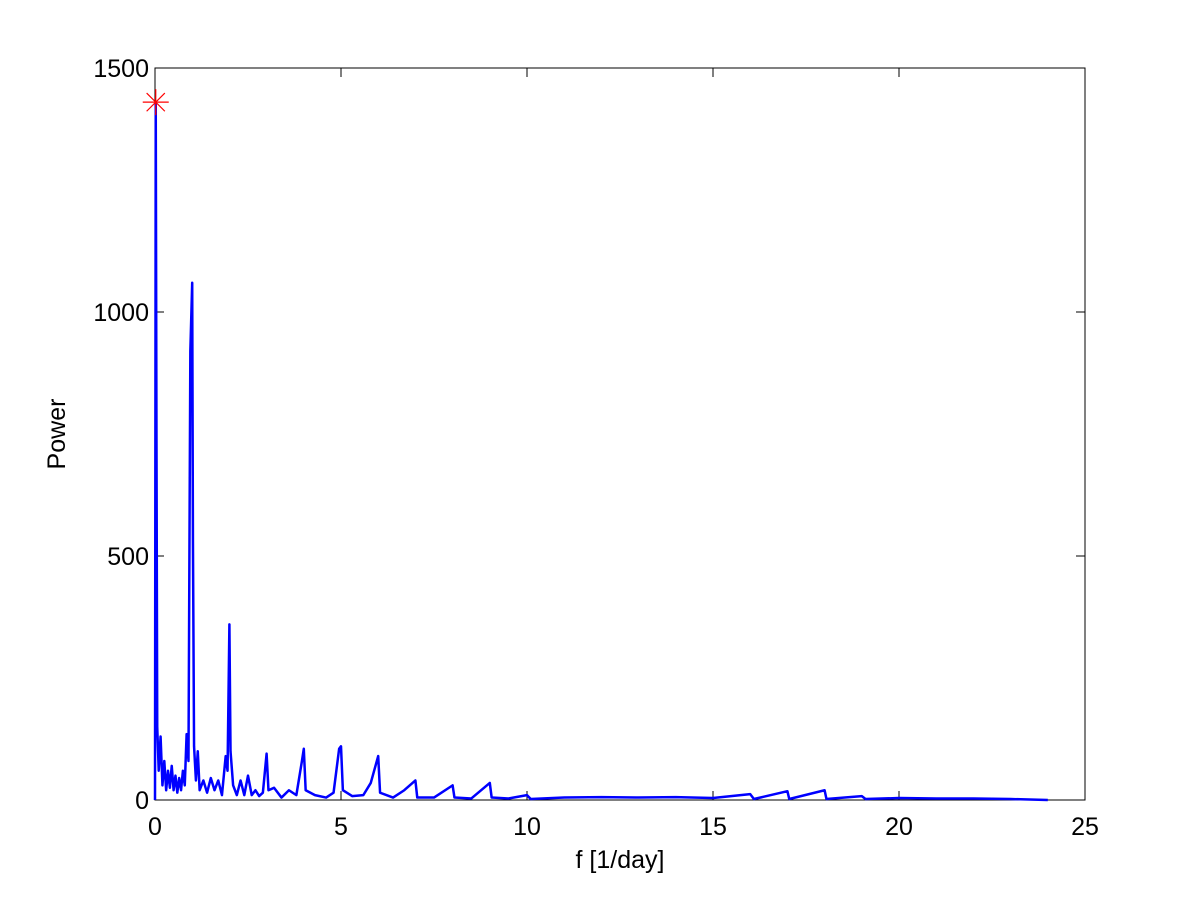  Describe the element at coordinates (341, 827) in the screenshot. I see `x-tick-label: 5` at that location.